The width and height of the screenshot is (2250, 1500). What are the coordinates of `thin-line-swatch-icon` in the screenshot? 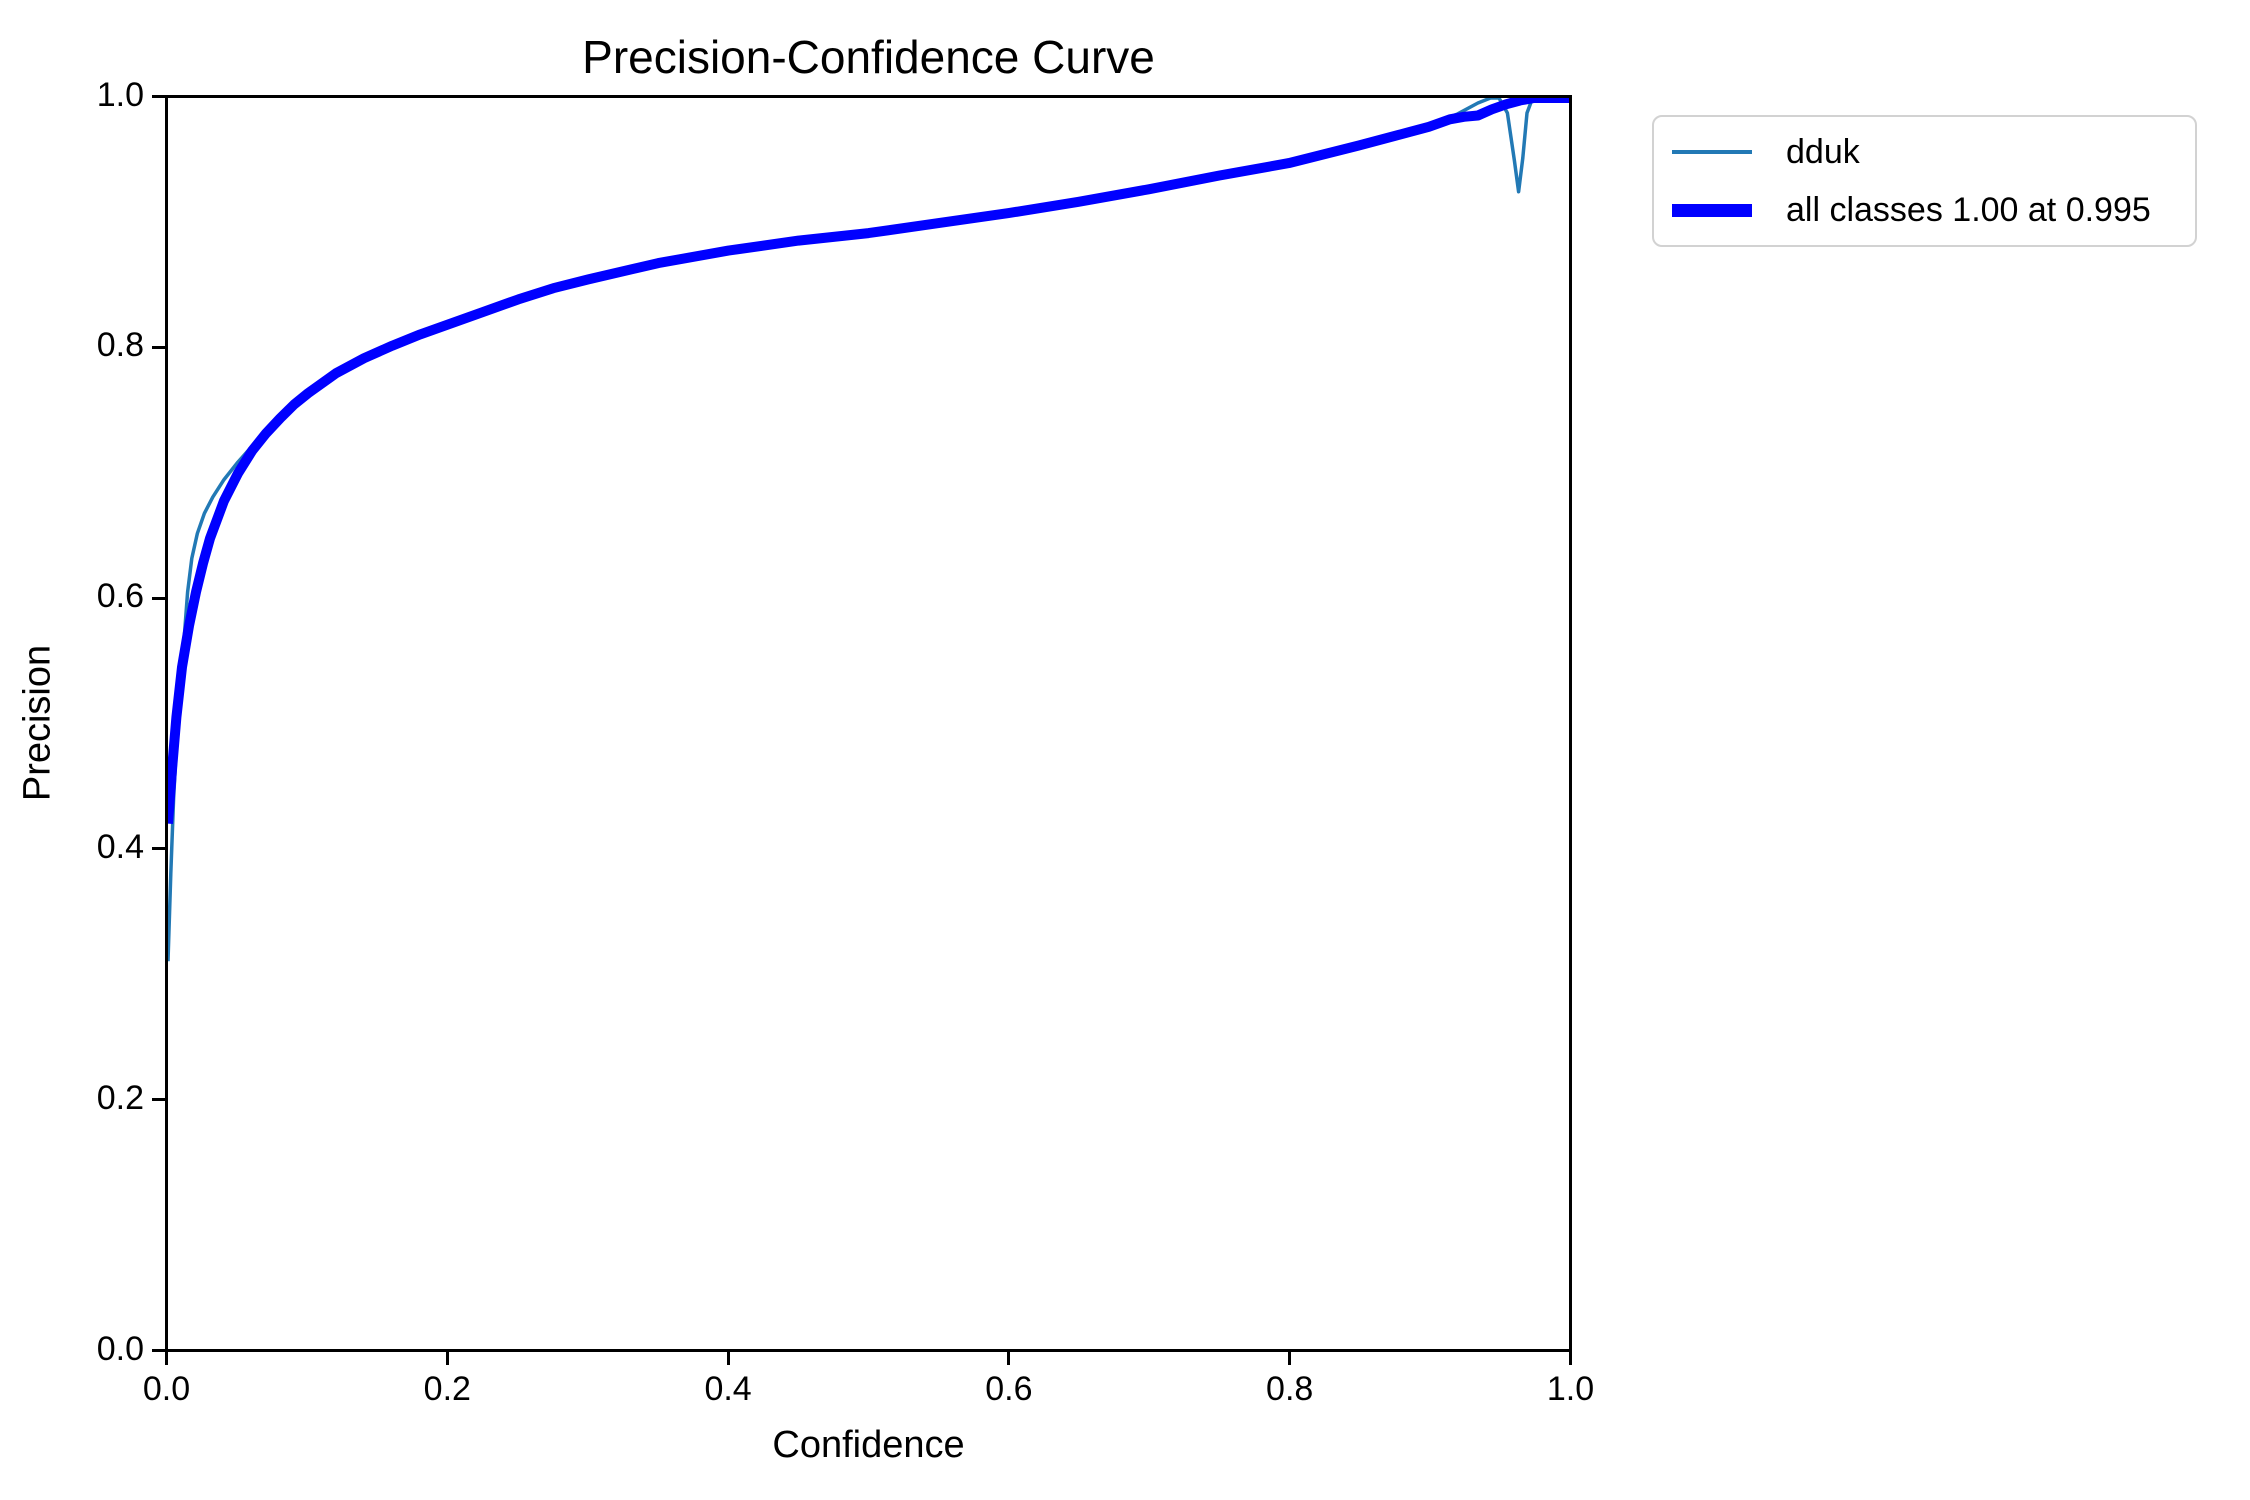 It's located at (1712, 152).